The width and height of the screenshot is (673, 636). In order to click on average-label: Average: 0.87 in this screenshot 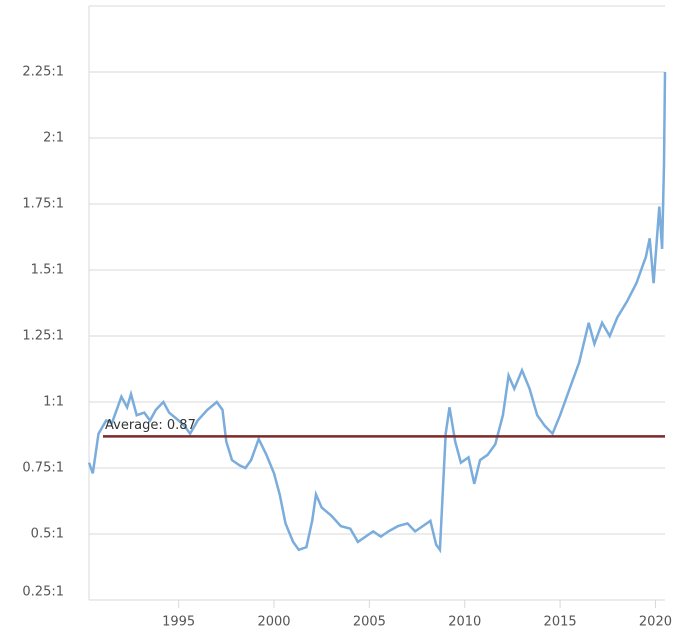, I will do `click(150, 425)`.